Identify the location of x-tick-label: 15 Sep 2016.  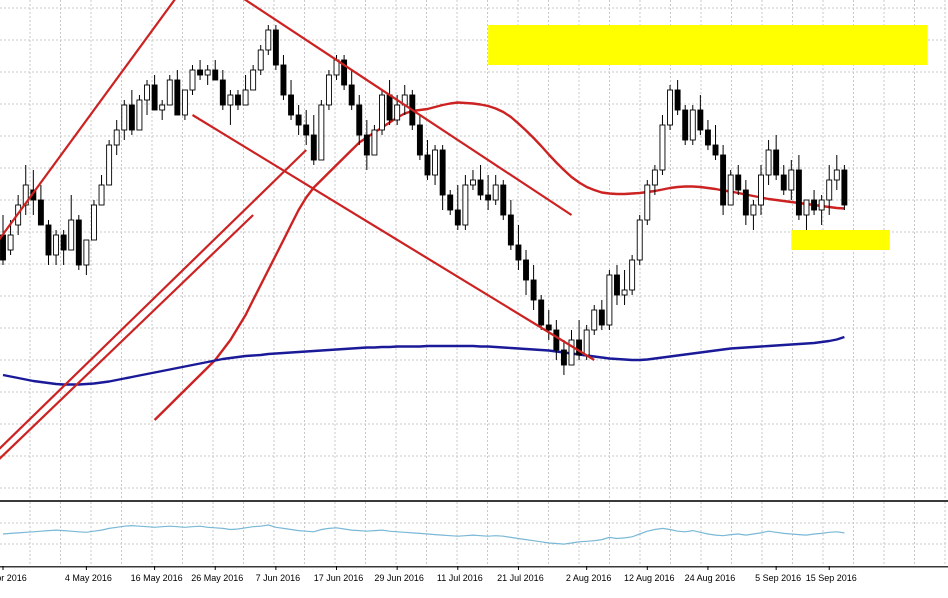
(831, 578).